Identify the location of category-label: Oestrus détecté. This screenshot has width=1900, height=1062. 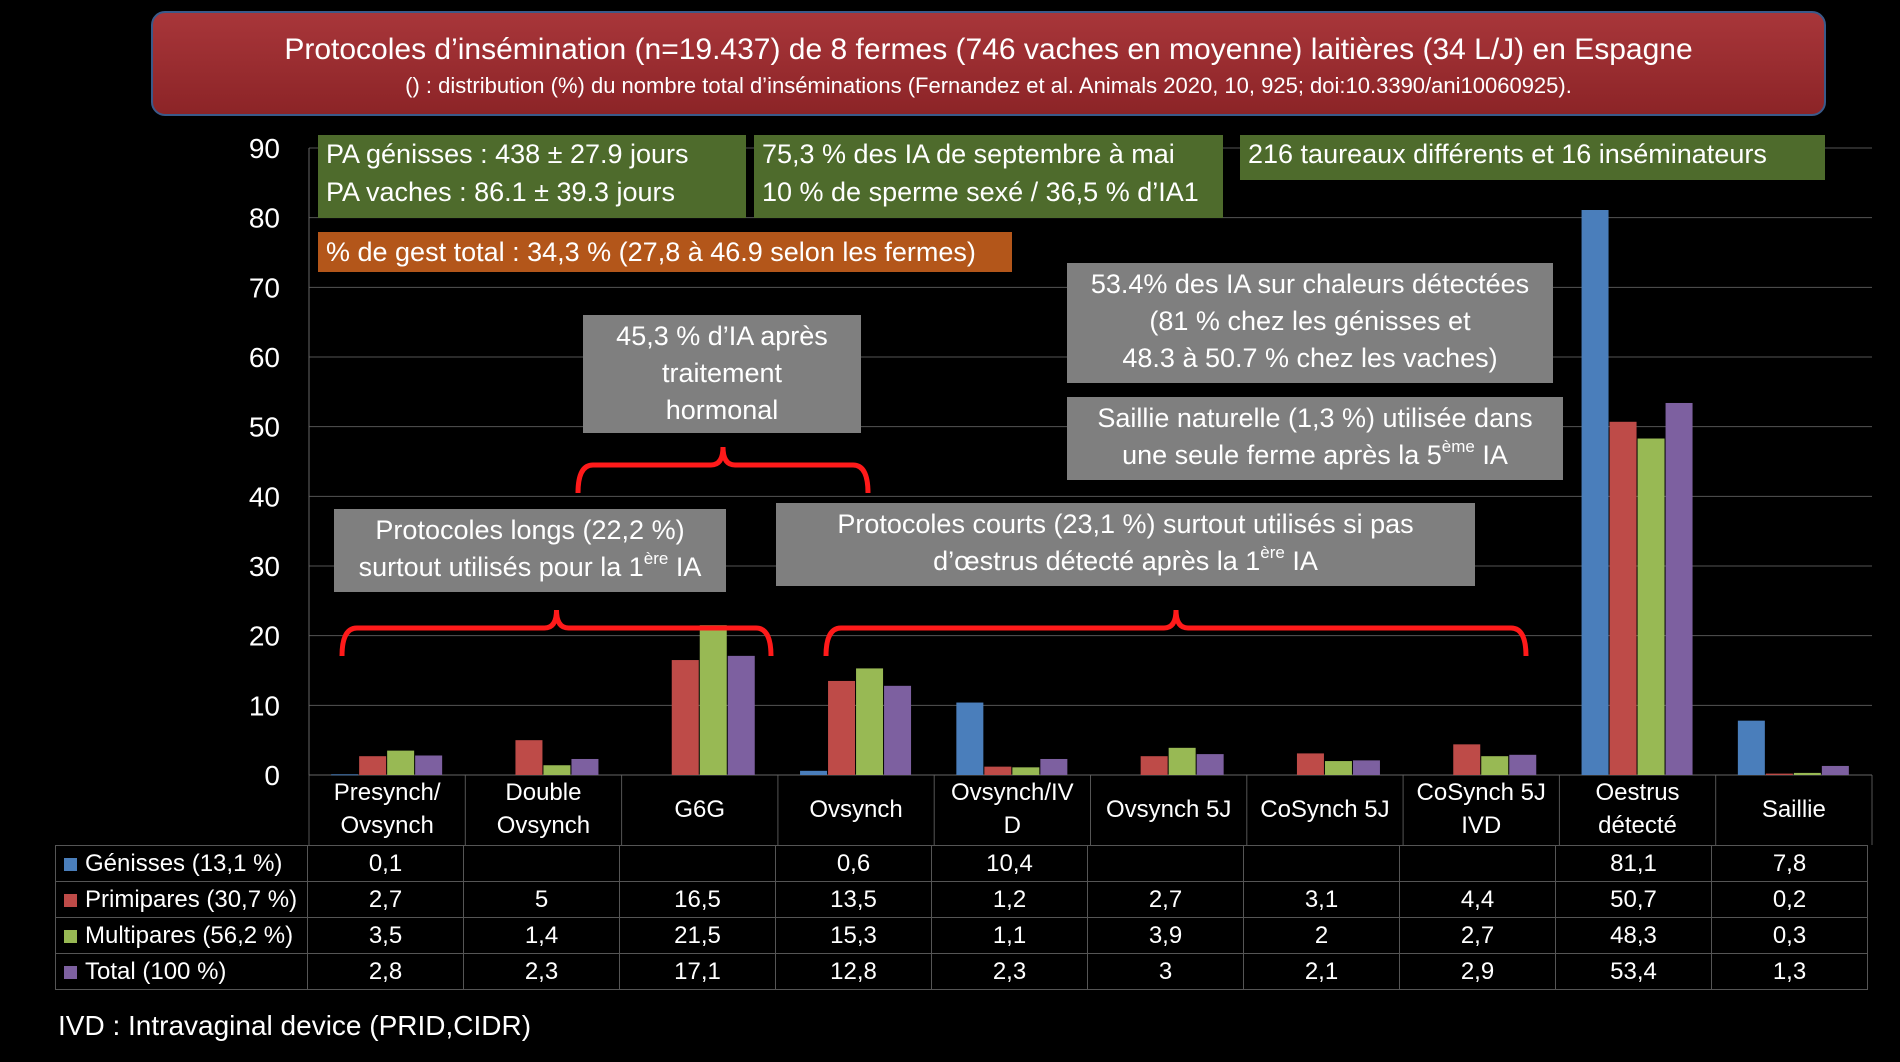
(1637, 810).